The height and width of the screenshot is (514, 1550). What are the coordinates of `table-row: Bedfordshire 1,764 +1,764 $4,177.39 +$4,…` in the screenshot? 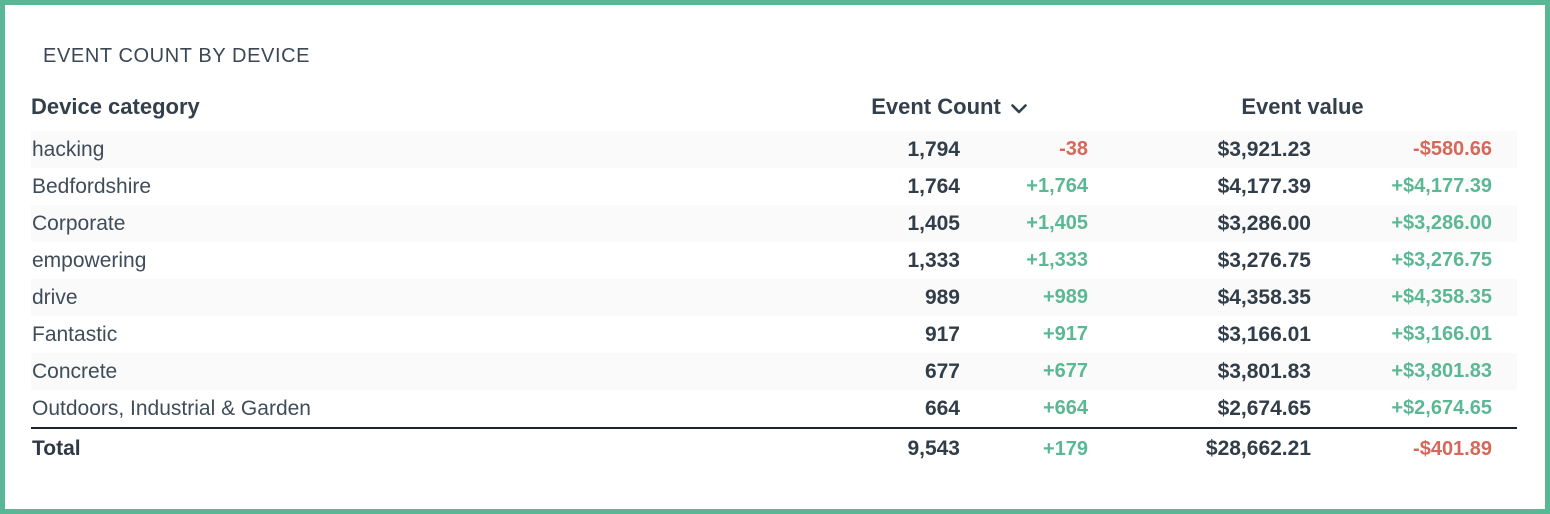 It's located at (774, 186).